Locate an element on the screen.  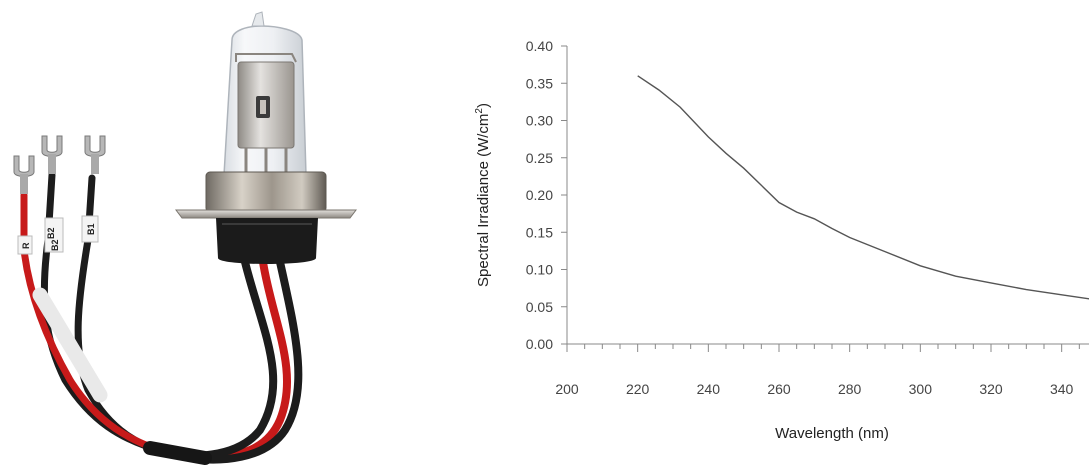
x-tick-label: 340 is located at coordinates (1062, 389).